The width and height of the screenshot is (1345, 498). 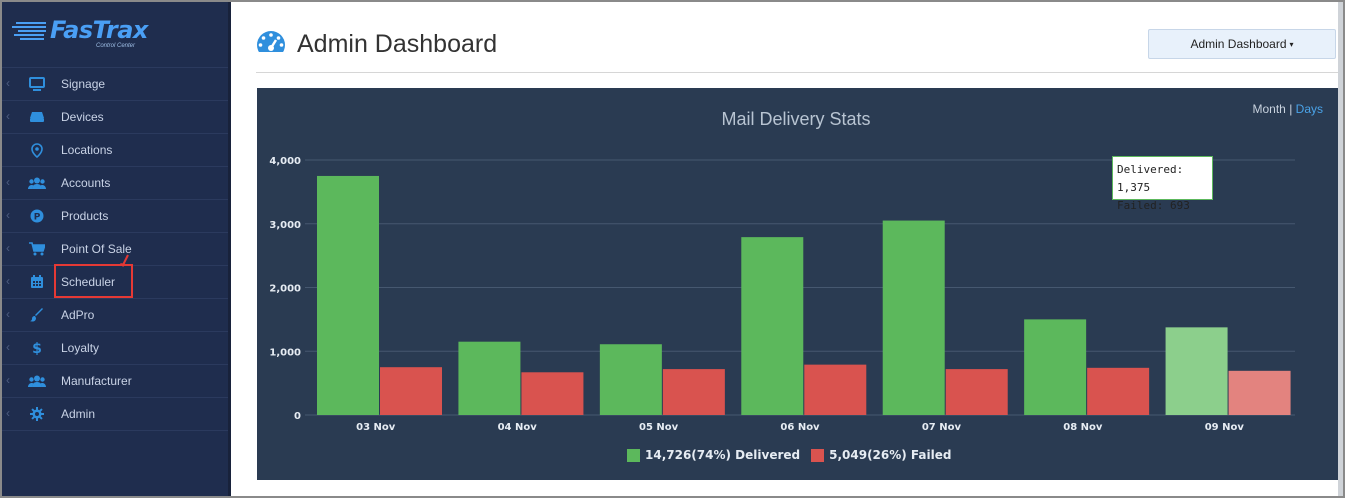 What do you see at coordinates (29, 31) in the screenshot?
I see `logo-speed-lines-icon` at bounding box center [29, 31].